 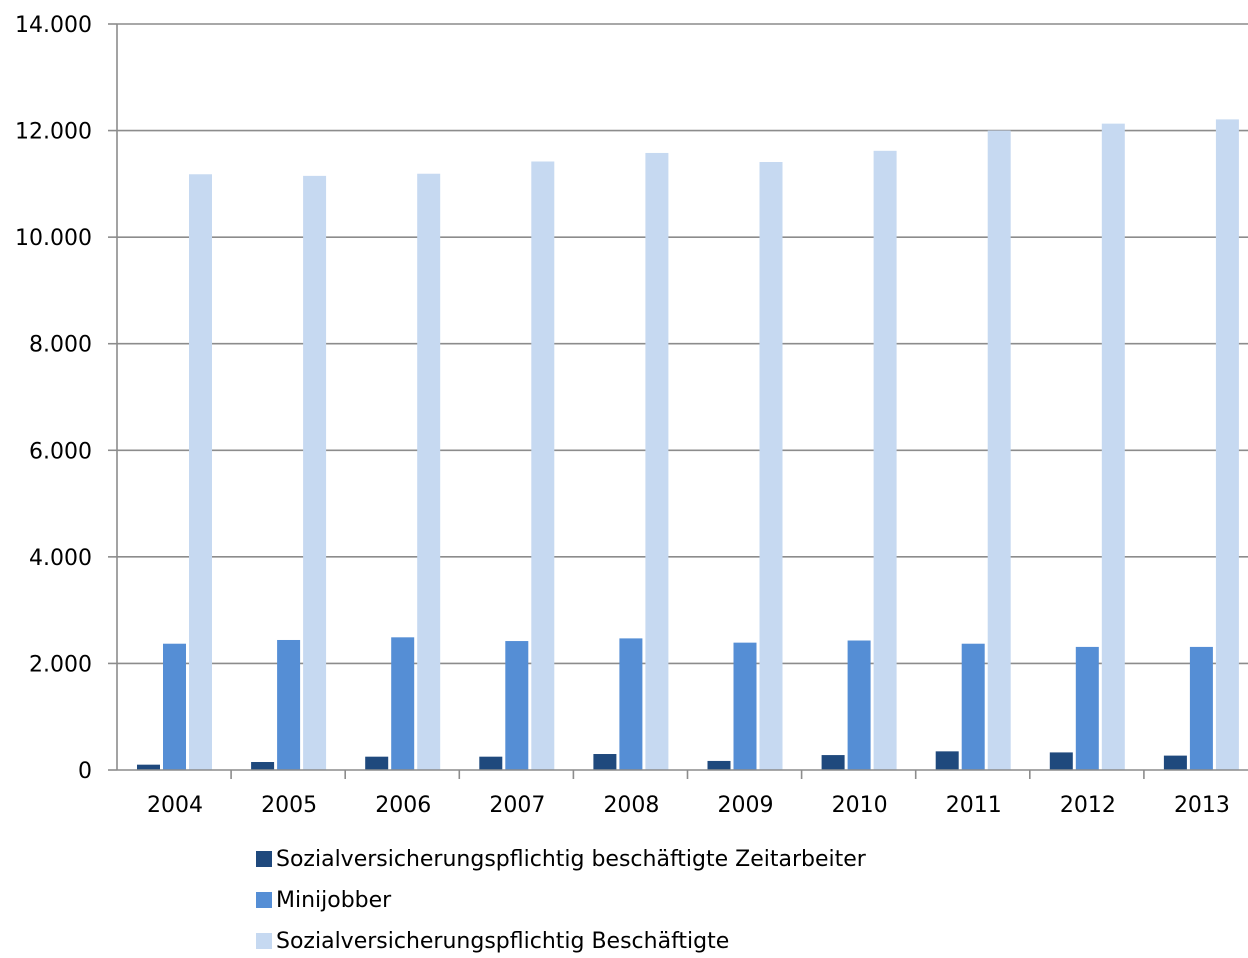 What do you see at coordinates (53, 398) in the screenshot?
I see `y-tick-labels: 0 2.000 4.000 6.000 8.000 10.000 12.000 14.000` at bounding box center [53, 398].